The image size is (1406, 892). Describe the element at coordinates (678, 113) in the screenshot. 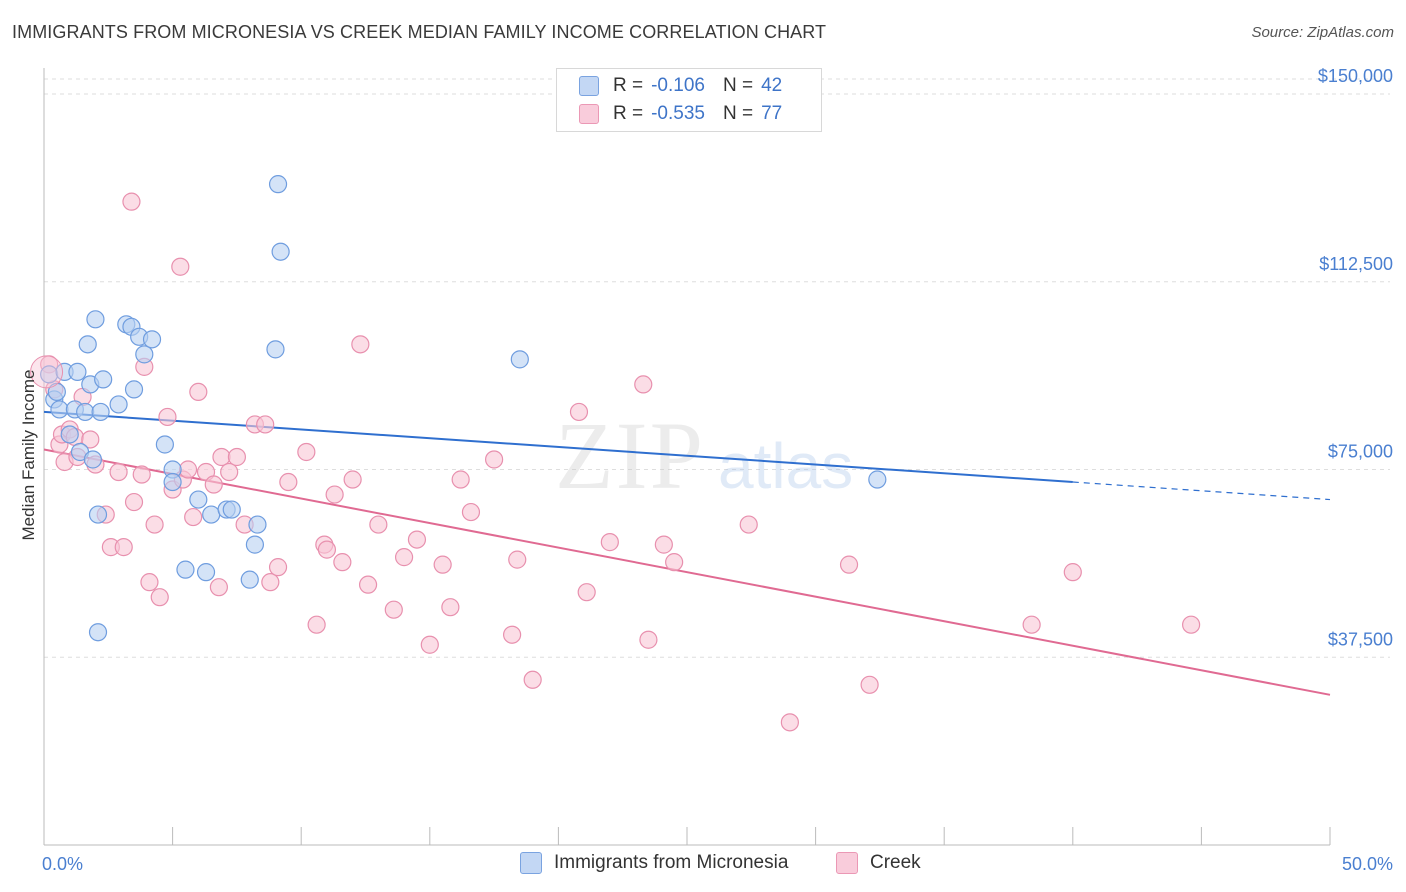

I see `legend-r-value: -0.535` at that location.